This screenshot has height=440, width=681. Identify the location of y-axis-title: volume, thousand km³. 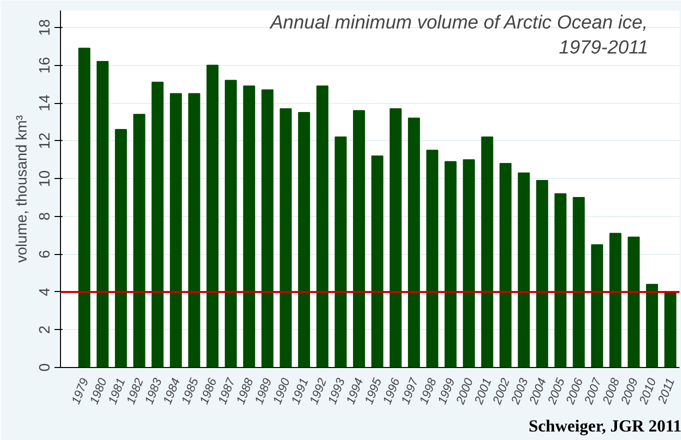
(22, 189).